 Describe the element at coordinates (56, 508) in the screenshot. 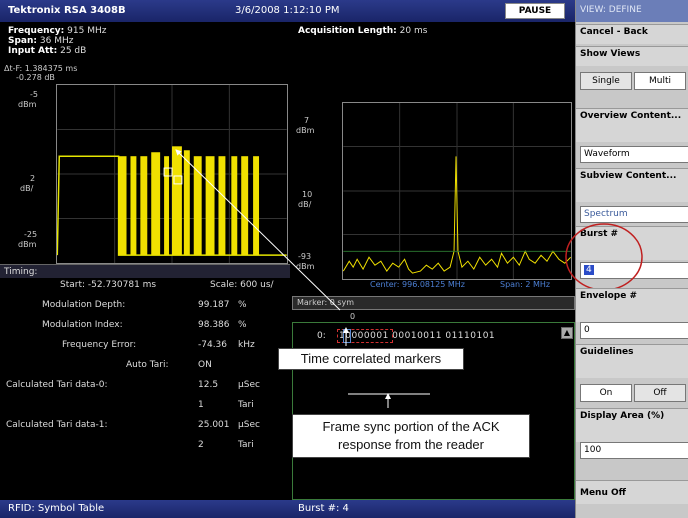

I see `status-view-name: RFID: Symbol Table` at that location.